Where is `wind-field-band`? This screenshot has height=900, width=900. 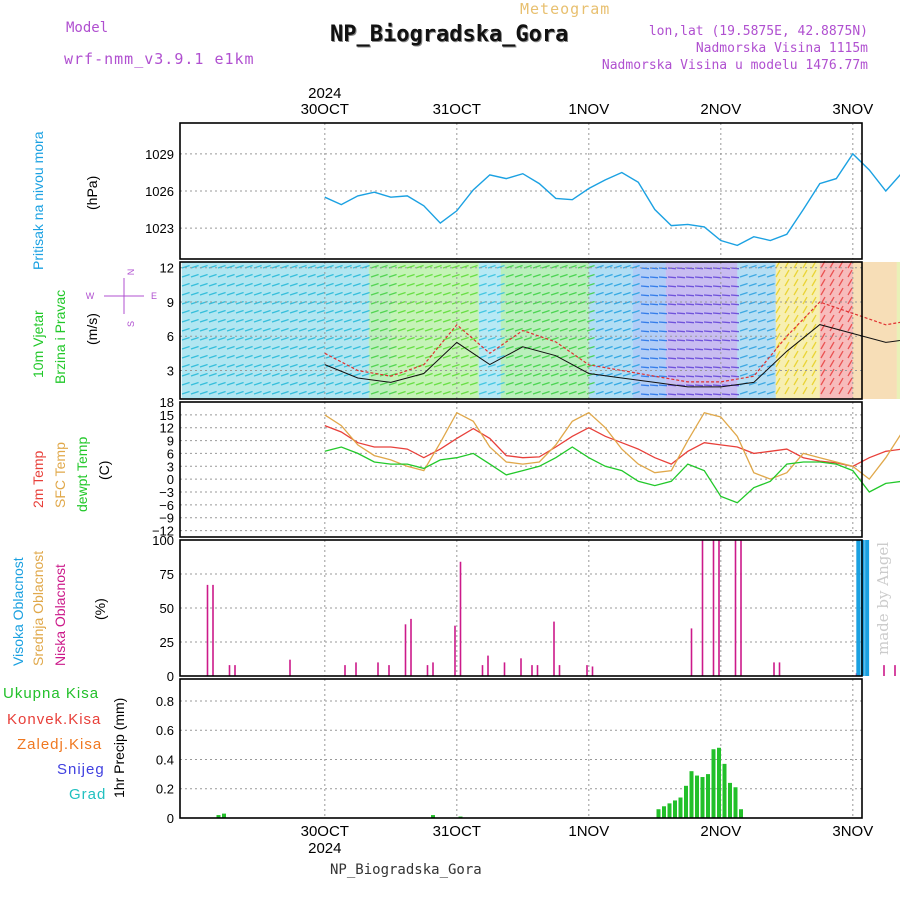 wind-field-band is located at coordinates (874, 330).